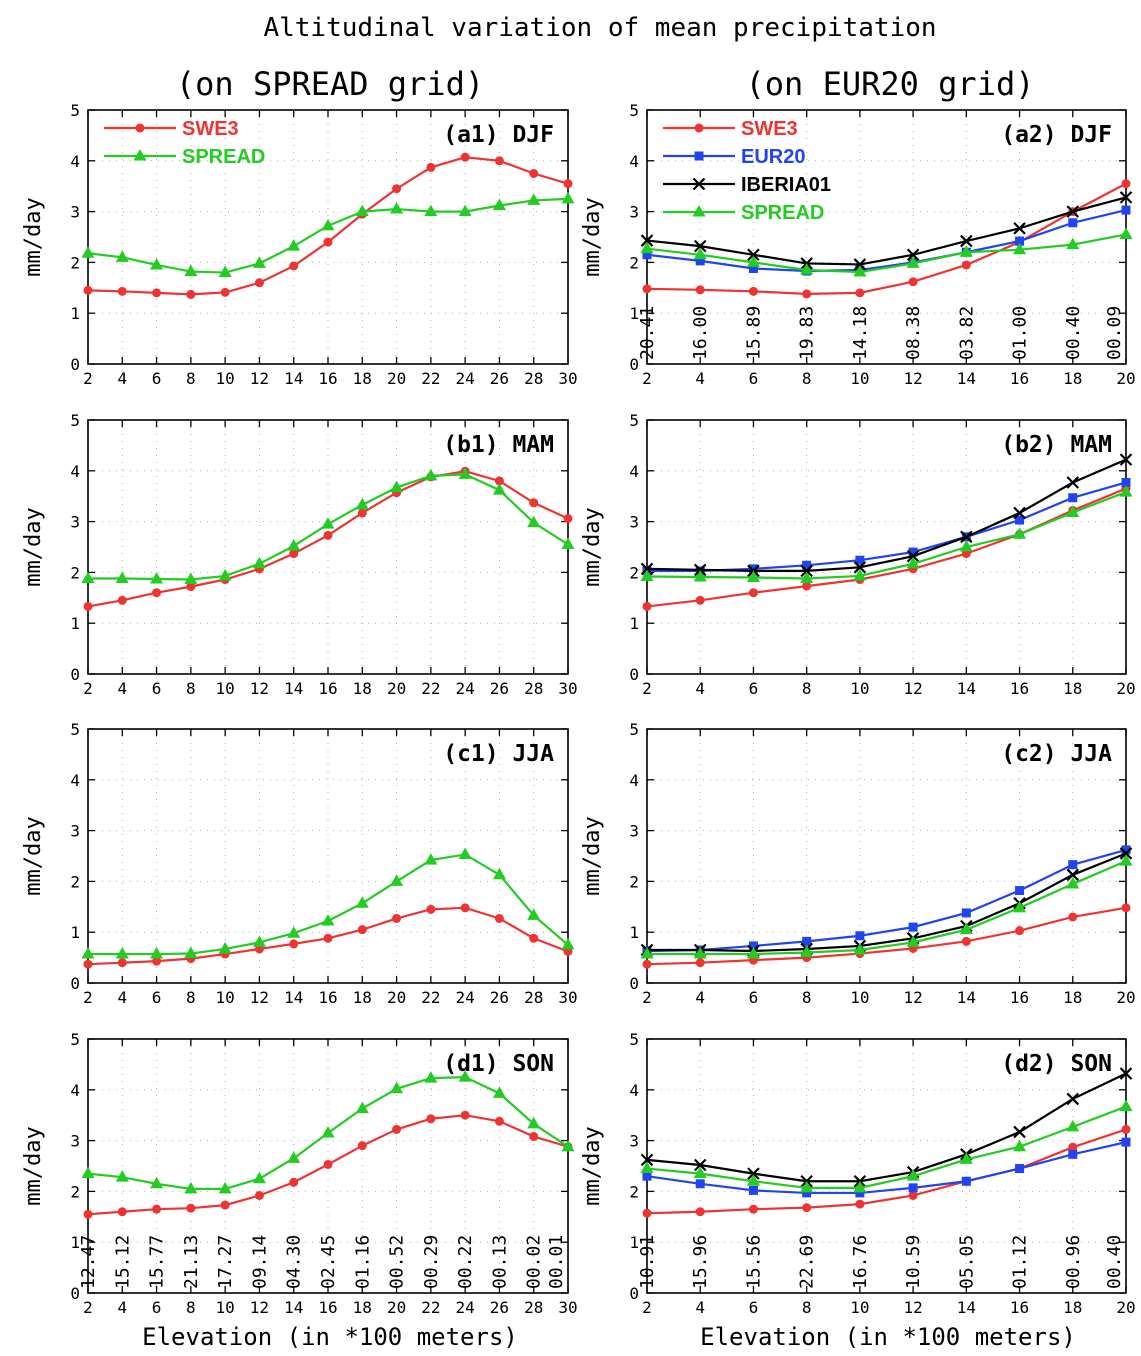 The width and height of the screenshot is (1141, 1356). Describe the element at coordinates (700, 1262) in the screenshot. I see `annotation-value: 15.96` at that location.